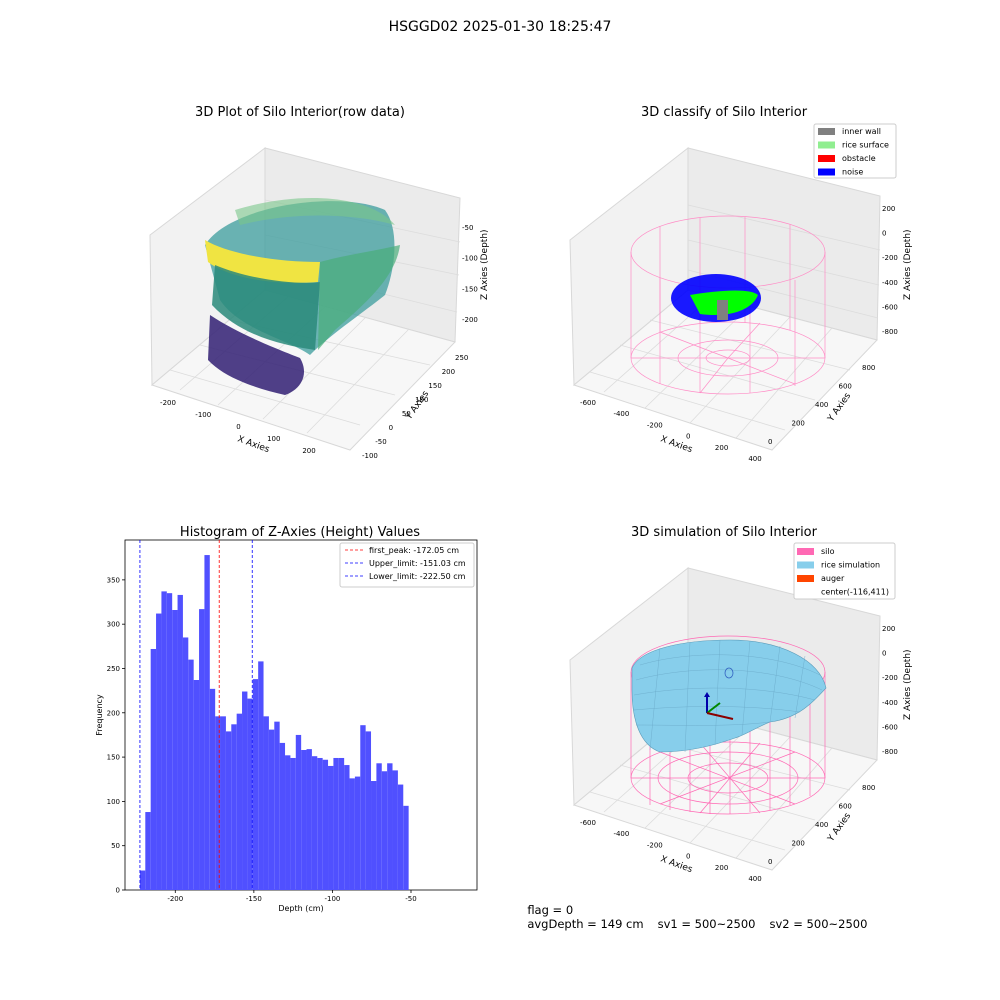  What do you see at coordinates (421, 400) in the screenshot?
I see `raw-y-tick-label: 100` at bounding box center [421, 400].